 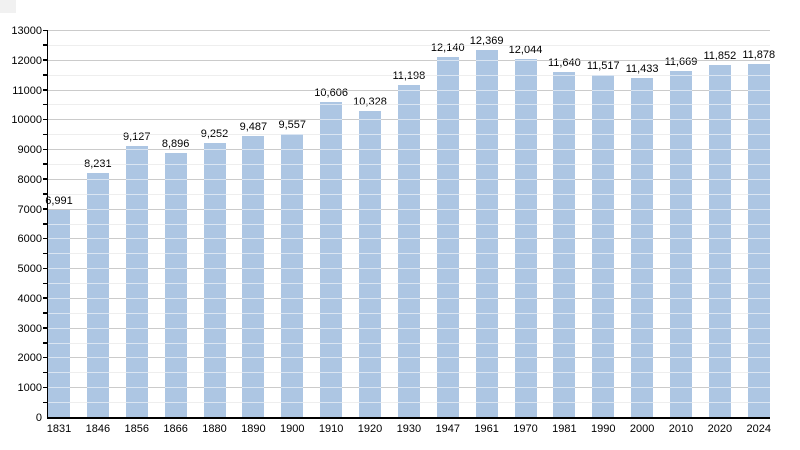 I want to click on x-tick-label: 1930, so click(x=409, y=429).